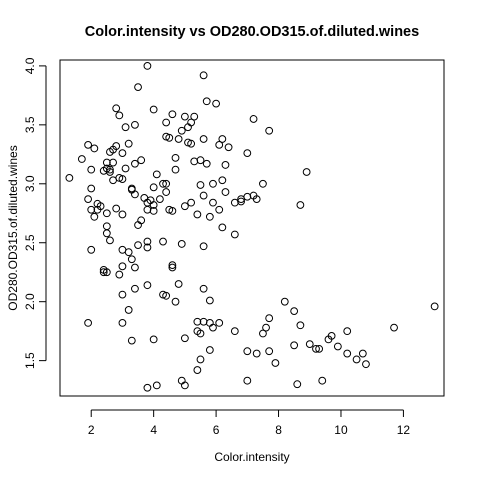 This screenshot has width=480, height=480. I want to click on y-tick-label: 3.0, so click(30, 183).